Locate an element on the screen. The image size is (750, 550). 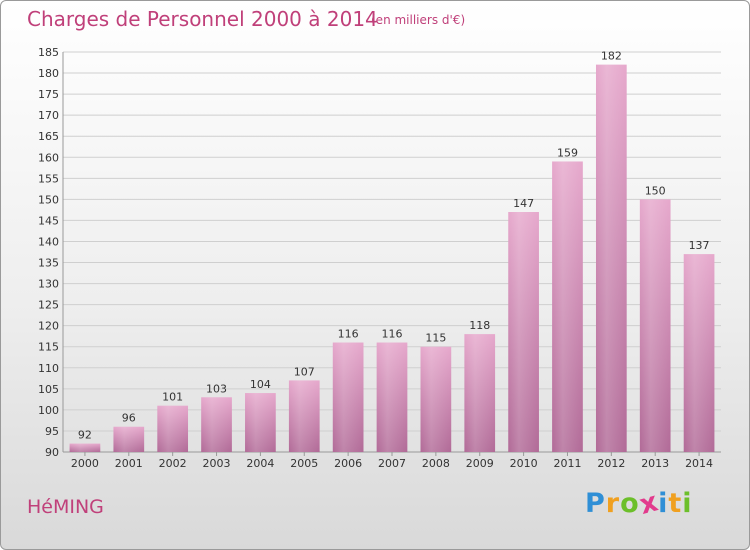
y-tick-label: 185 is located at coordinates (48, 52).